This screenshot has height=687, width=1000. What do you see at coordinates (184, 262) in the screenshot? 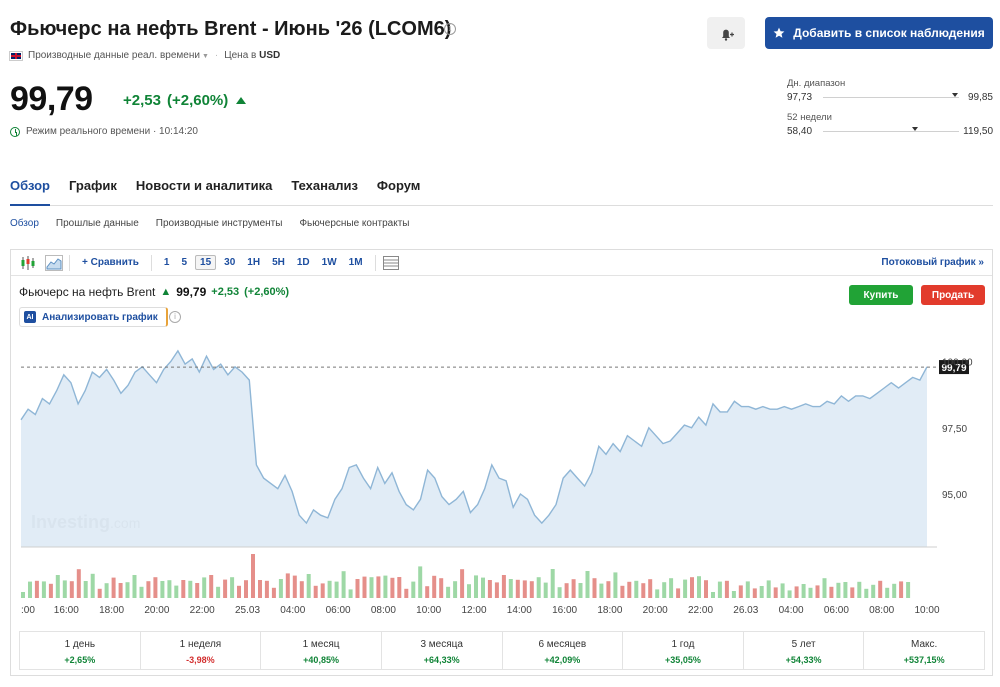
I see `interval-5: 5` at bounding box center [184, 262].